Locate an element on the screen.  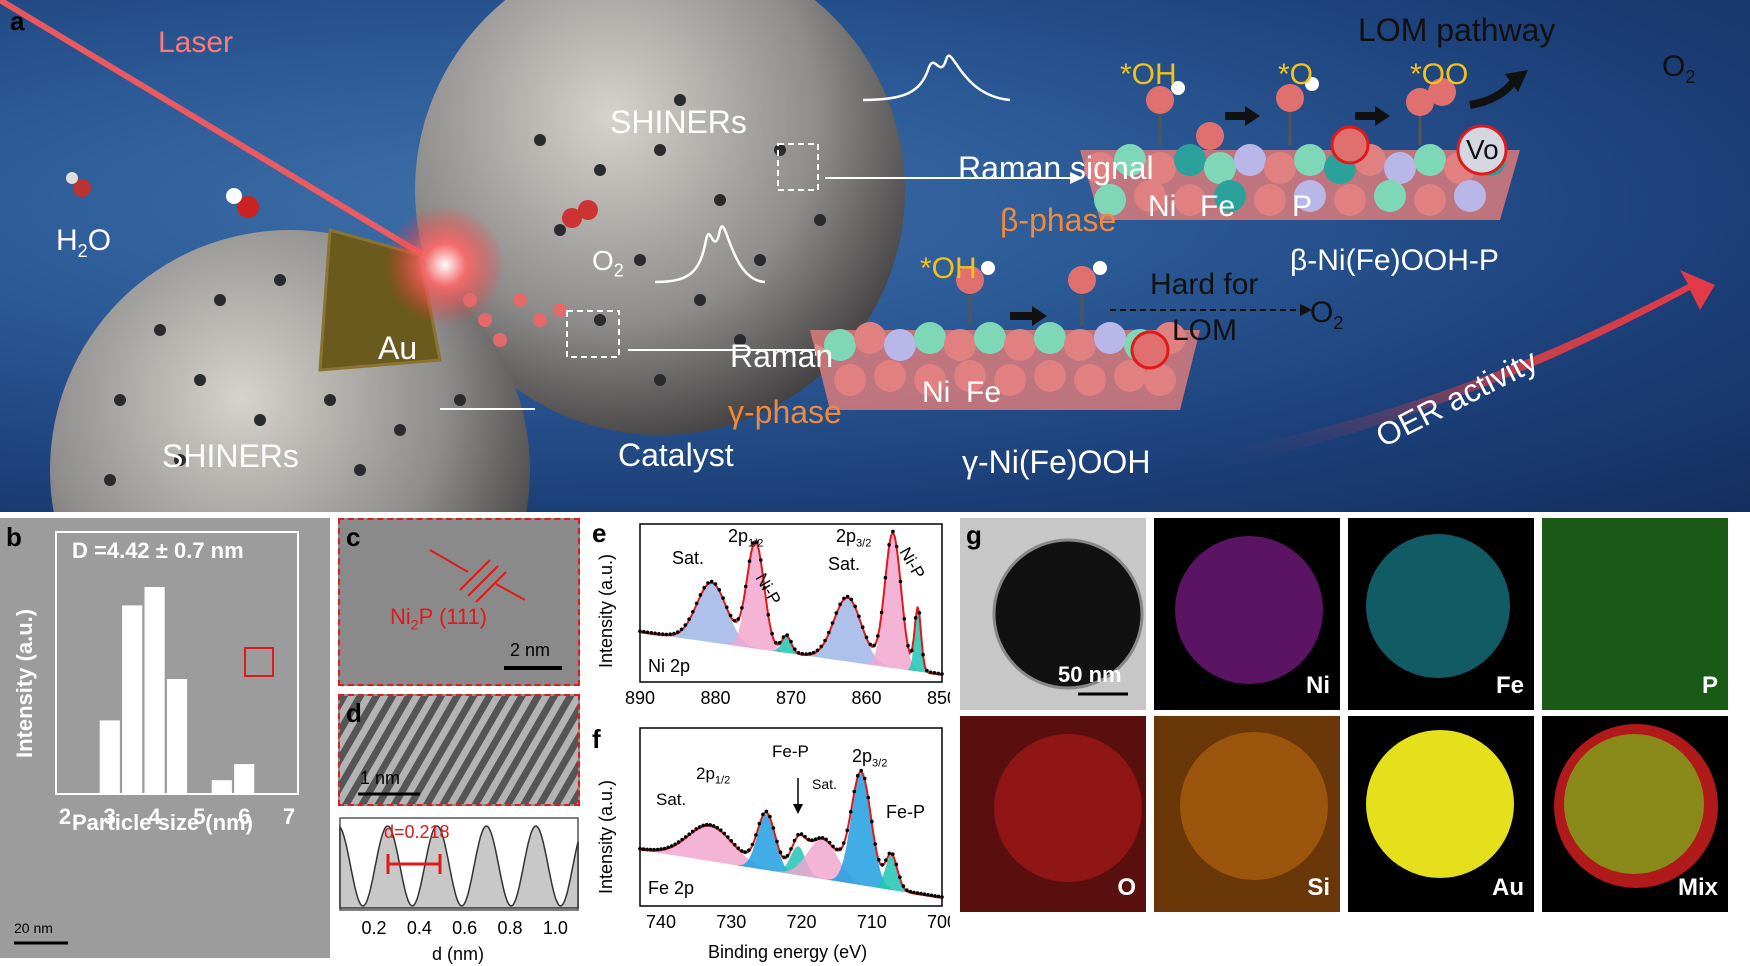
xps-e-element: Ni 2p is located at coordinates (669, 666).